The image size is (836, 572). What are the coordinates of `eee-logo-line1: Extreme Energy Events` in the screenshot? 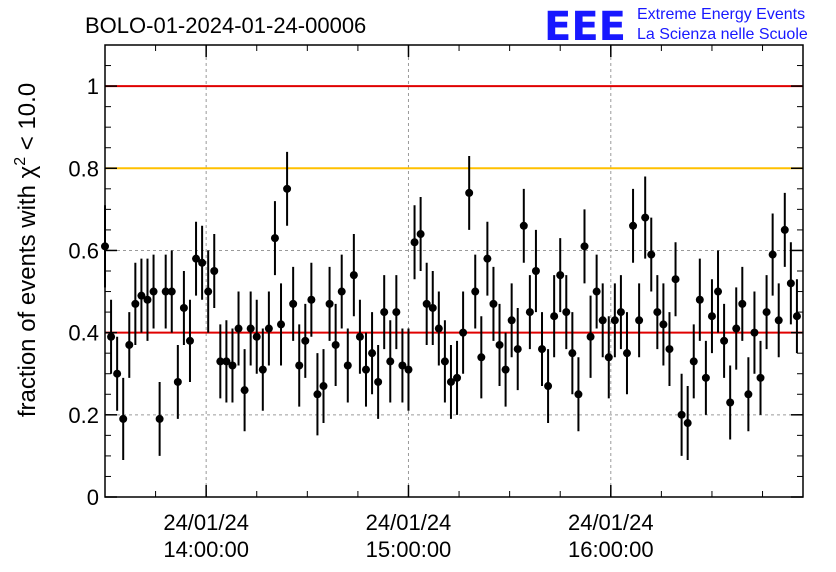 It's located at (721, 14).